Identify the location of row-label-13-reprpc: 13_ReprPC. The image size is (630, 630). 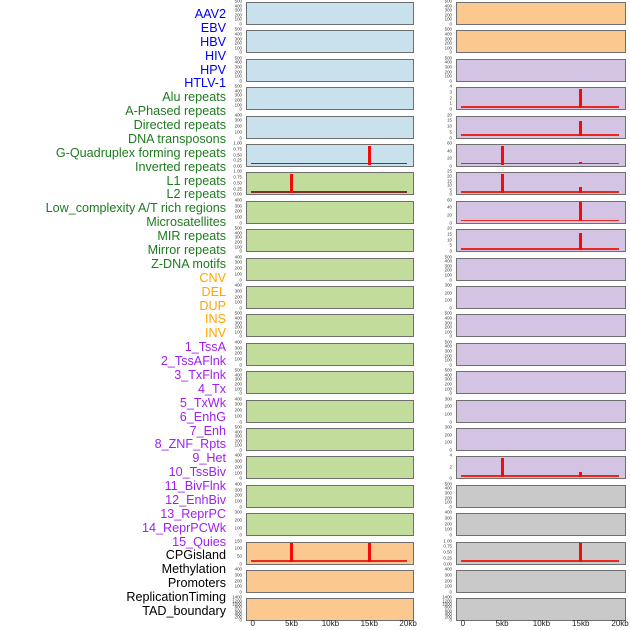
(193, 513).